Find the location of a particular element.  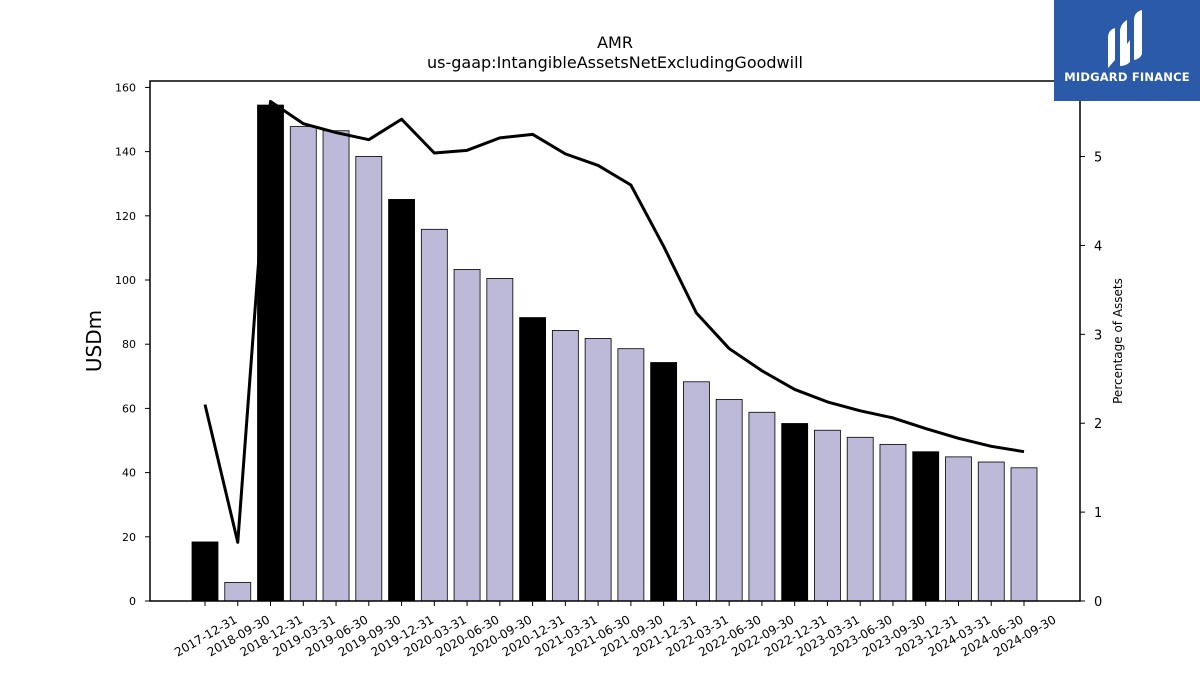

y2-tick-label: 1 is located at coordinates (1098, 513).